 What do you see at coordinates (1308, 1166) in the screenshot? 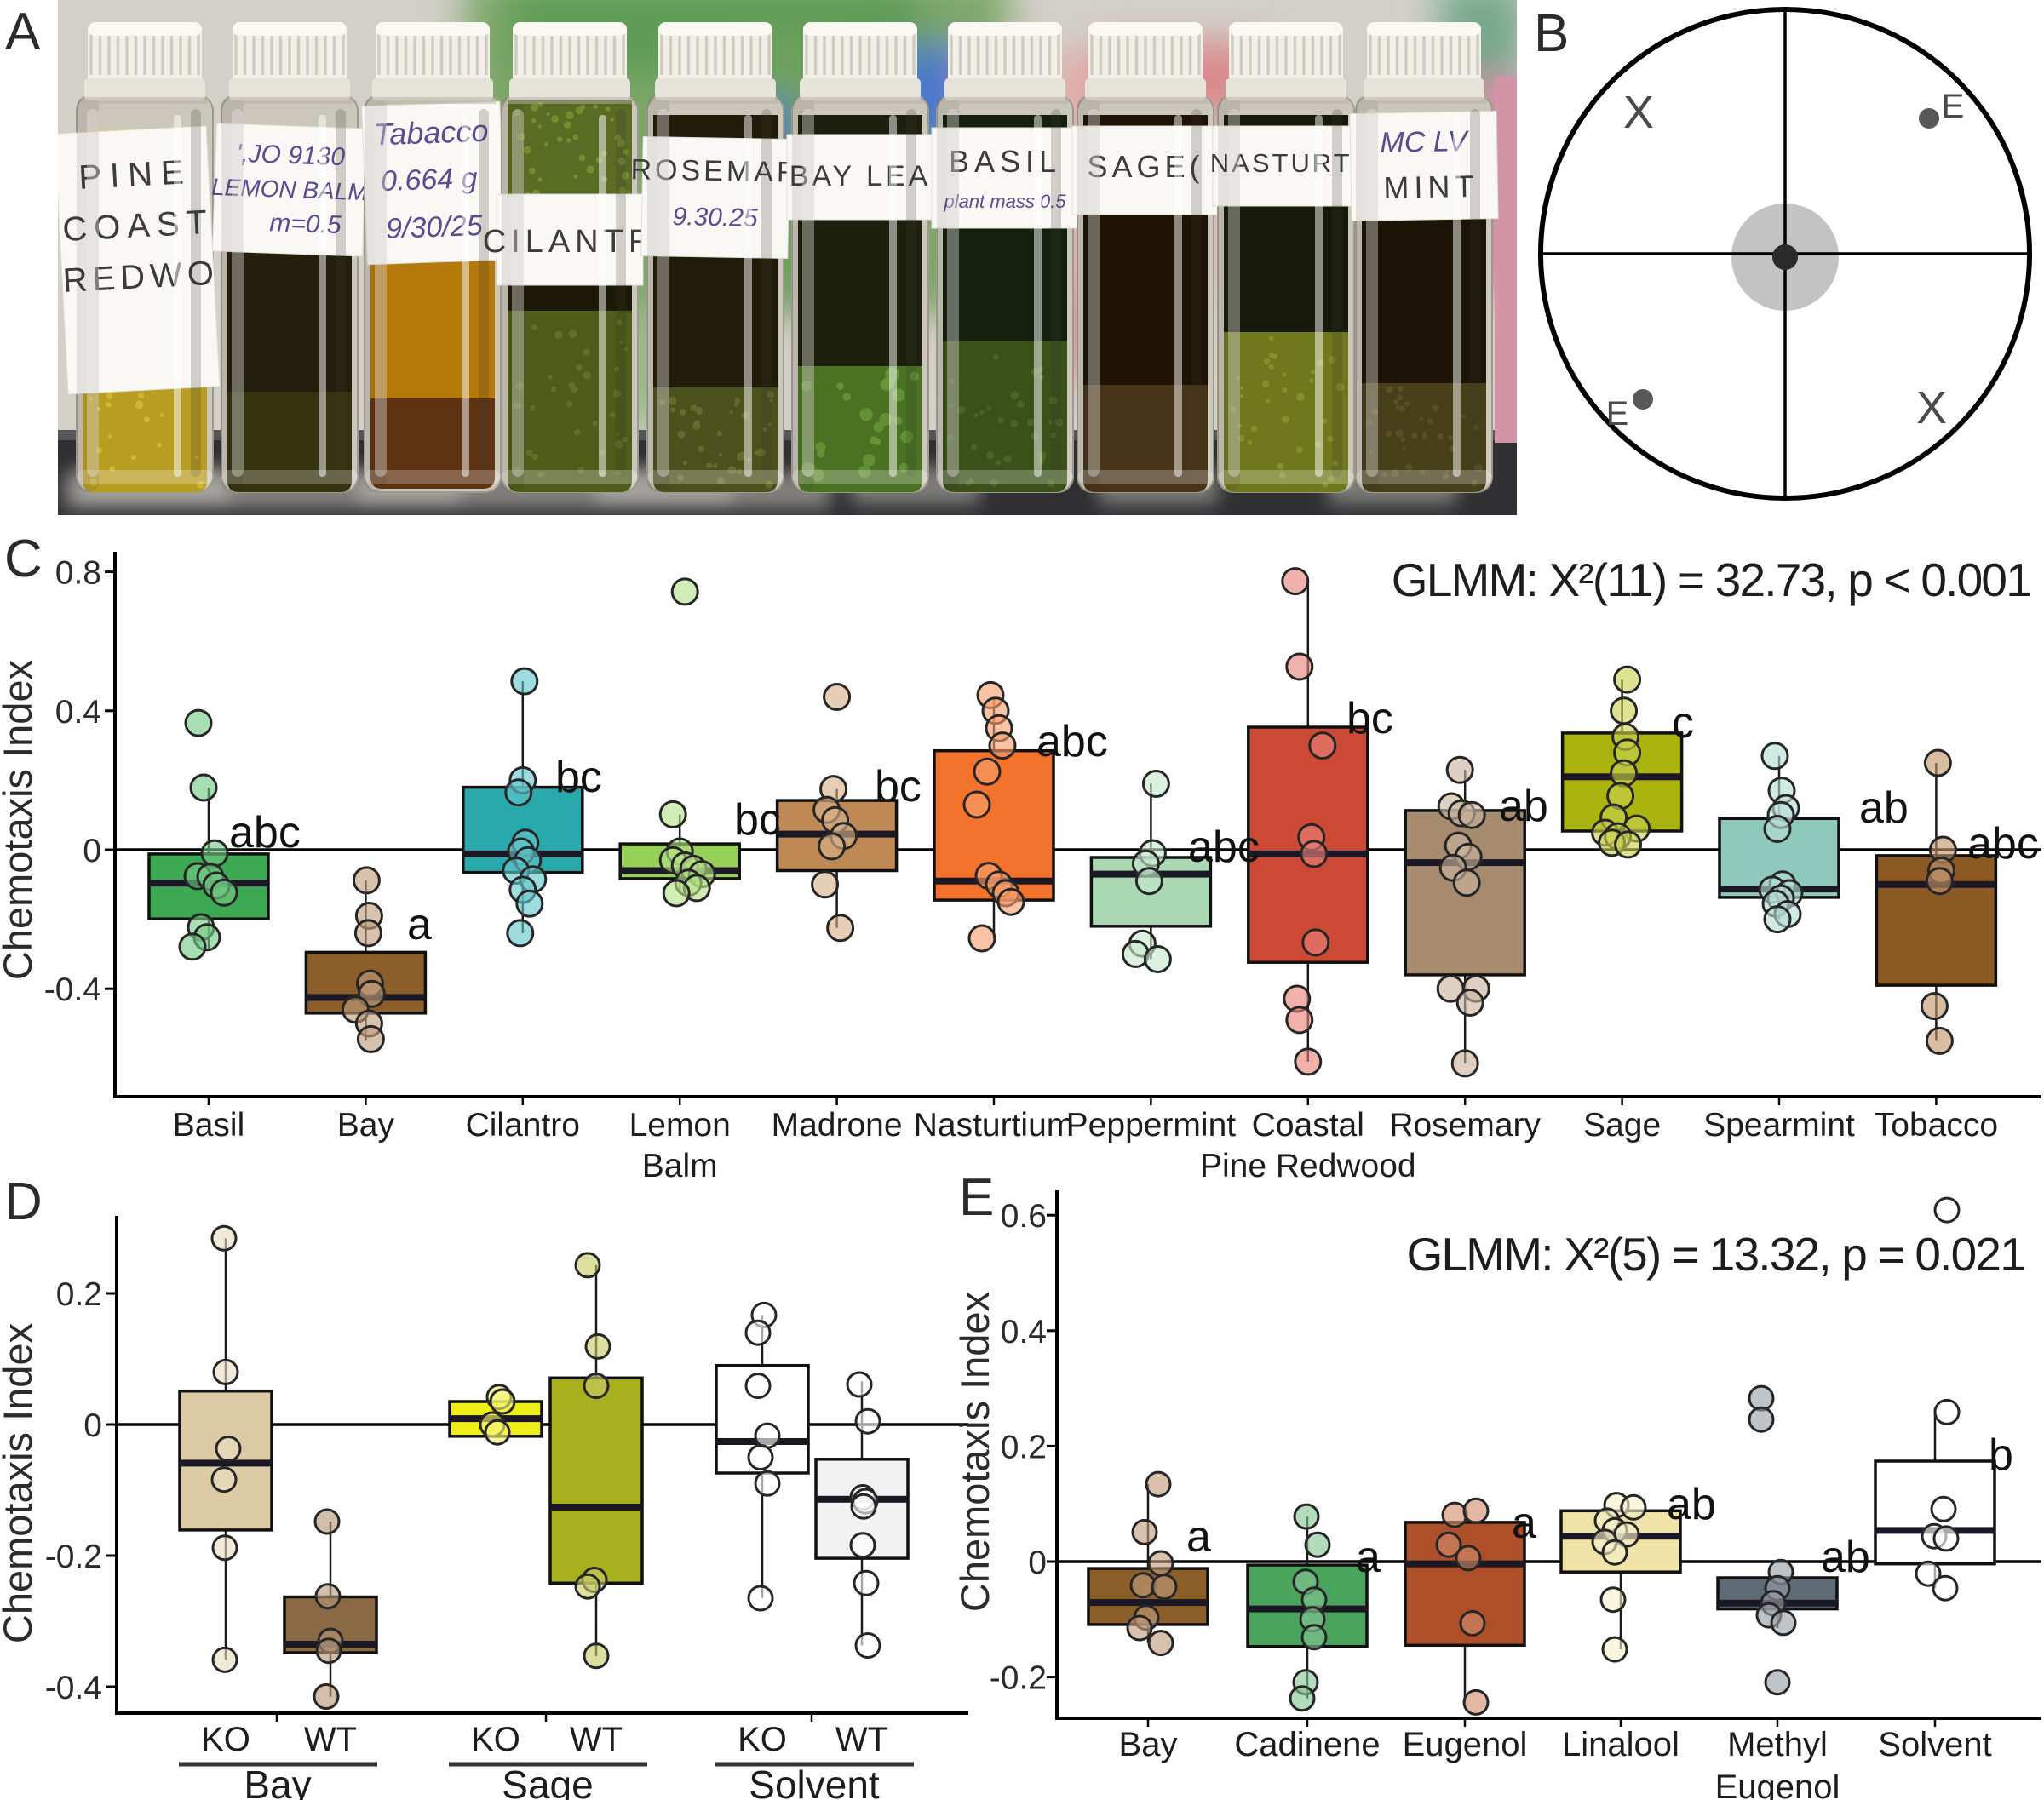
I see `svg-text: Pine Redwood` at bounding box center [1308, 1166].